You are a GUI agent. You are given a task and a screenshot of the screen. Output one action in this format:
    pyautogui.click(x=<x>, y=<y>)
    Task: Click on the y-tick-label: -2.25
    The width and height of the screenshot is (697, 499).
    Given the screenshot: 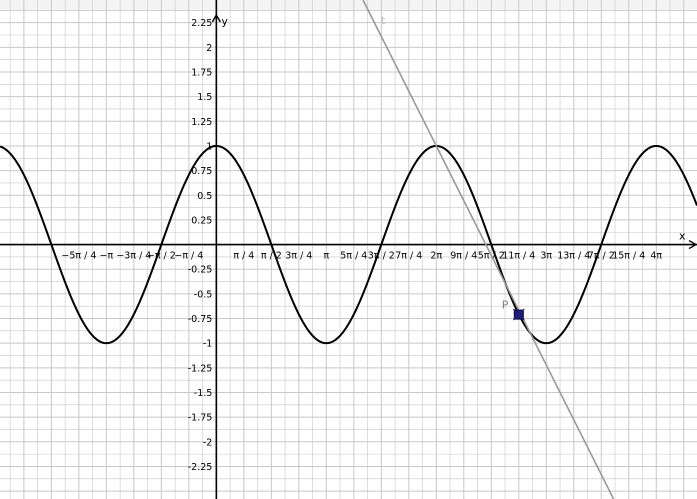 What is the action you would take?
    pyautogui.click(x=200, y=467)
    